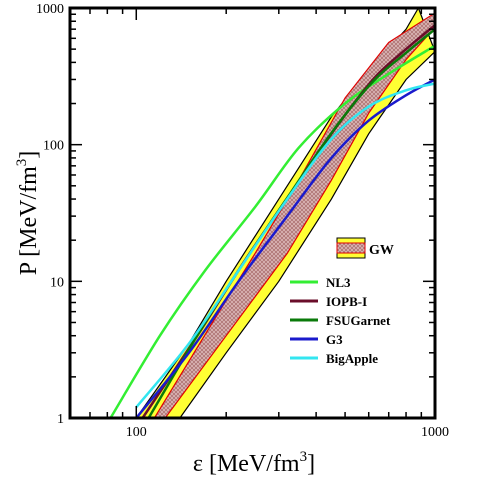 The image size is (498, 478). I want to click on y-tick-label: 1, so click(60, 419).